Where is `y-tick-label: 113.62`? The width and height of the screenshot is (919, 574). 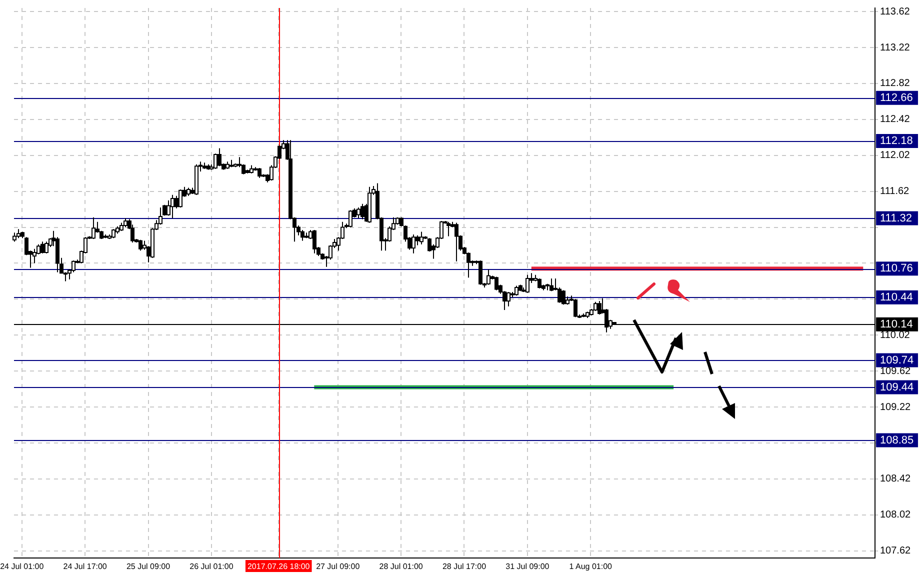
y-tick-label: 113.62 is located at coordinates (895, 12).